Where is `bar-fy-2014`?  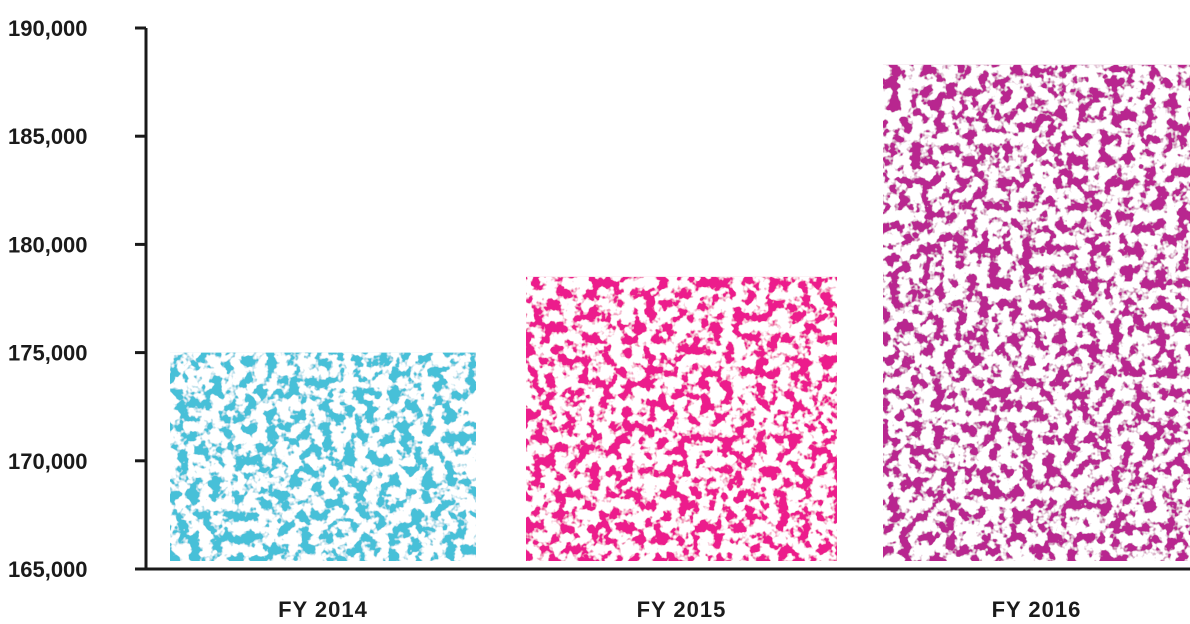
bar-fy-2014 is located at coordinates (323, 456).